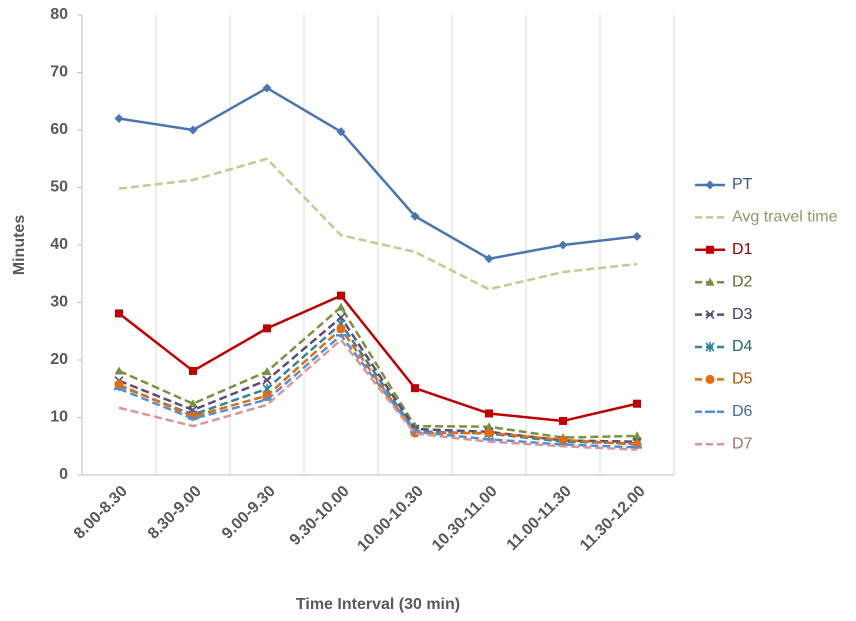  I want to click on y-tick-label: 60, so click(59, 129).